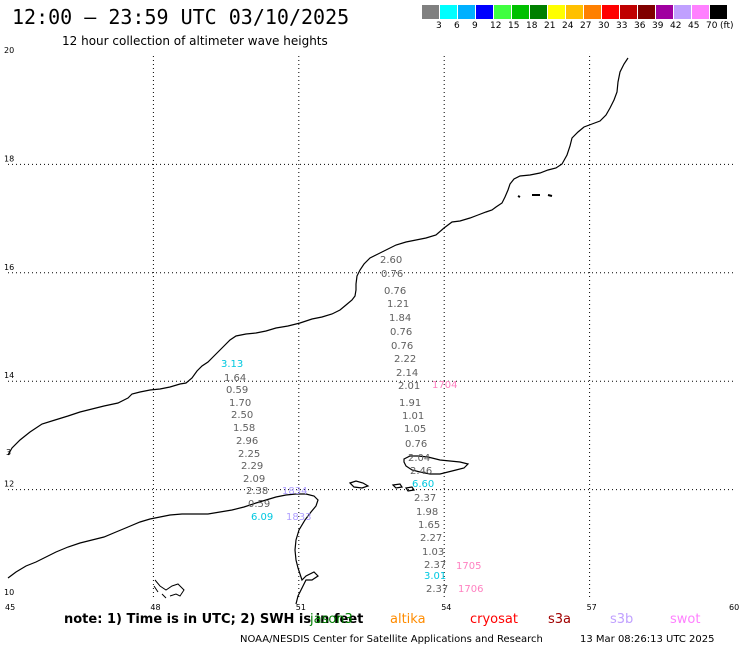 Image resolution: width=740 pixels, height=650 pixels. What do you see at coordinates (494, 619) in the screenshot?
I see `satellite-label-cryosat: cryosat` at bounding box center [494, 619].